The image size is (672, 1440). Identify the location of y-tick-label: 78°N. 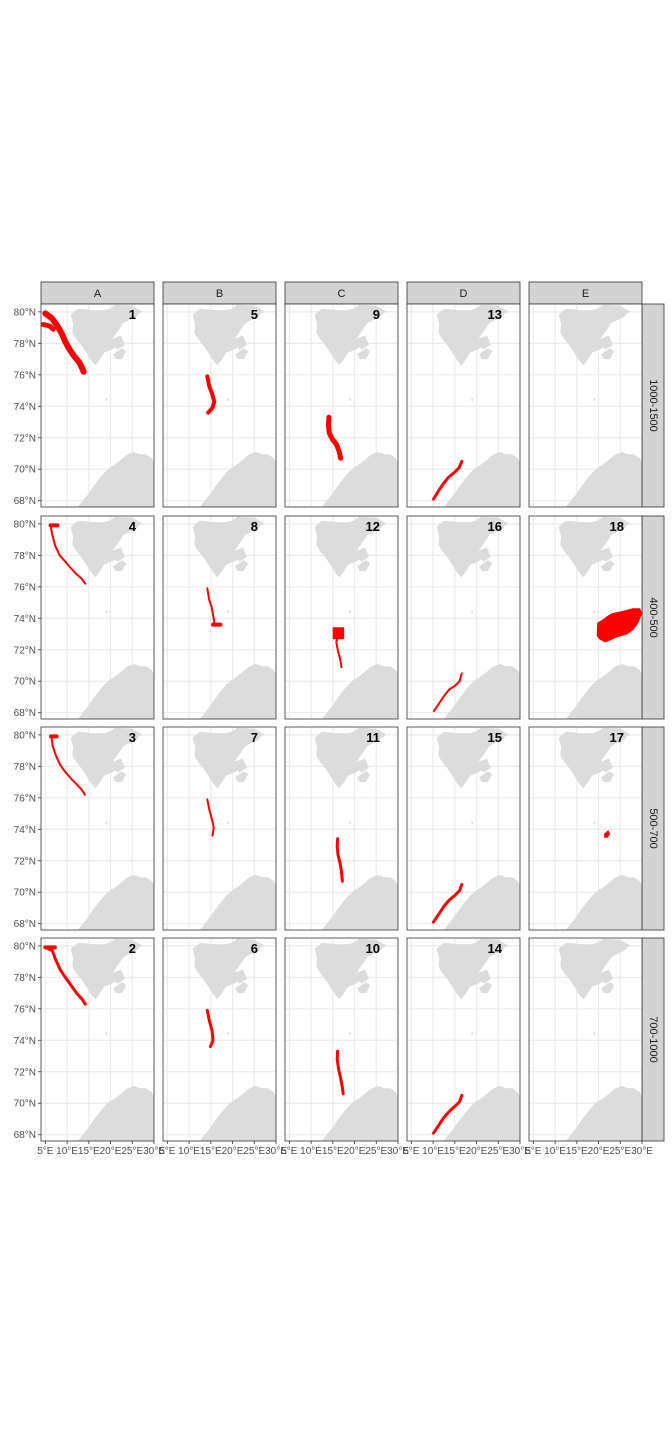
(25, 978).